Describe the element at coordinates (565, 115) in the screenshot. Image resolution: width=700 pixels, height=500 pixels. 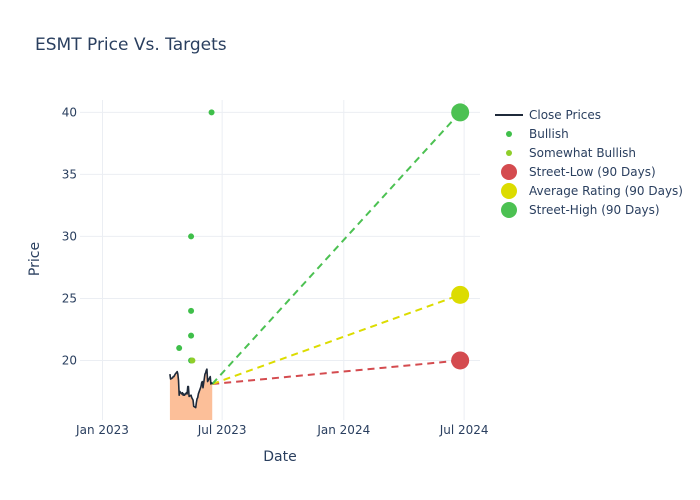
I see `legend-label: Close Prices` at that location.